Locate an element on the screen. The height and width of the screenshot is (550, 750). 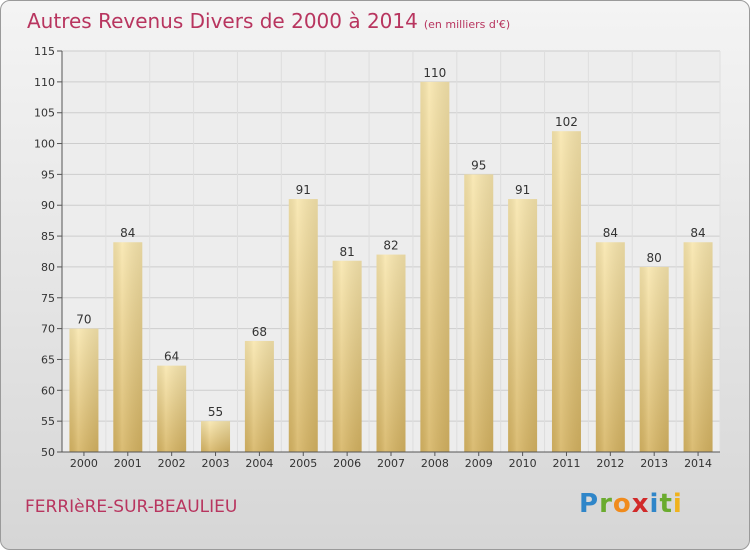
x-tick-label: 2014 is located at coordinates (698, 463).